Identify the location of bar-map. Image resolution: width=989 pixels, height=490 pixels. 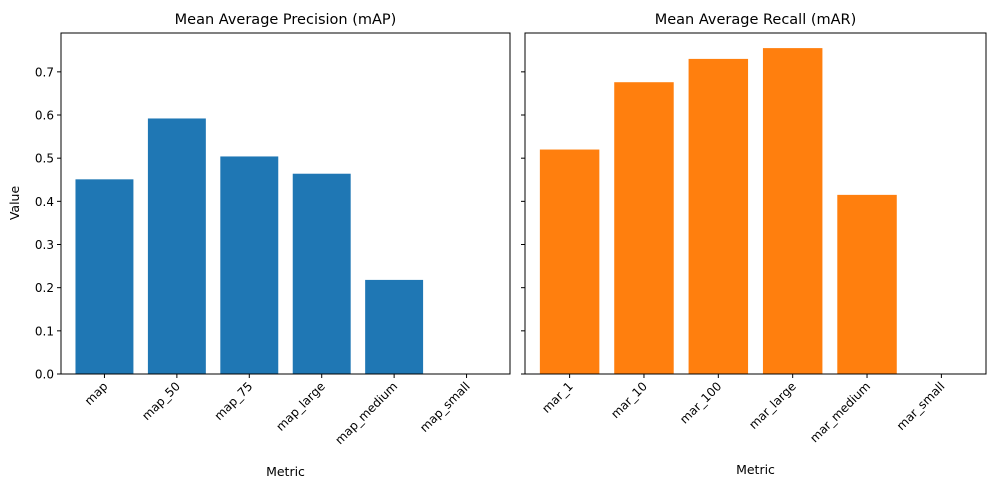
(104, 276).